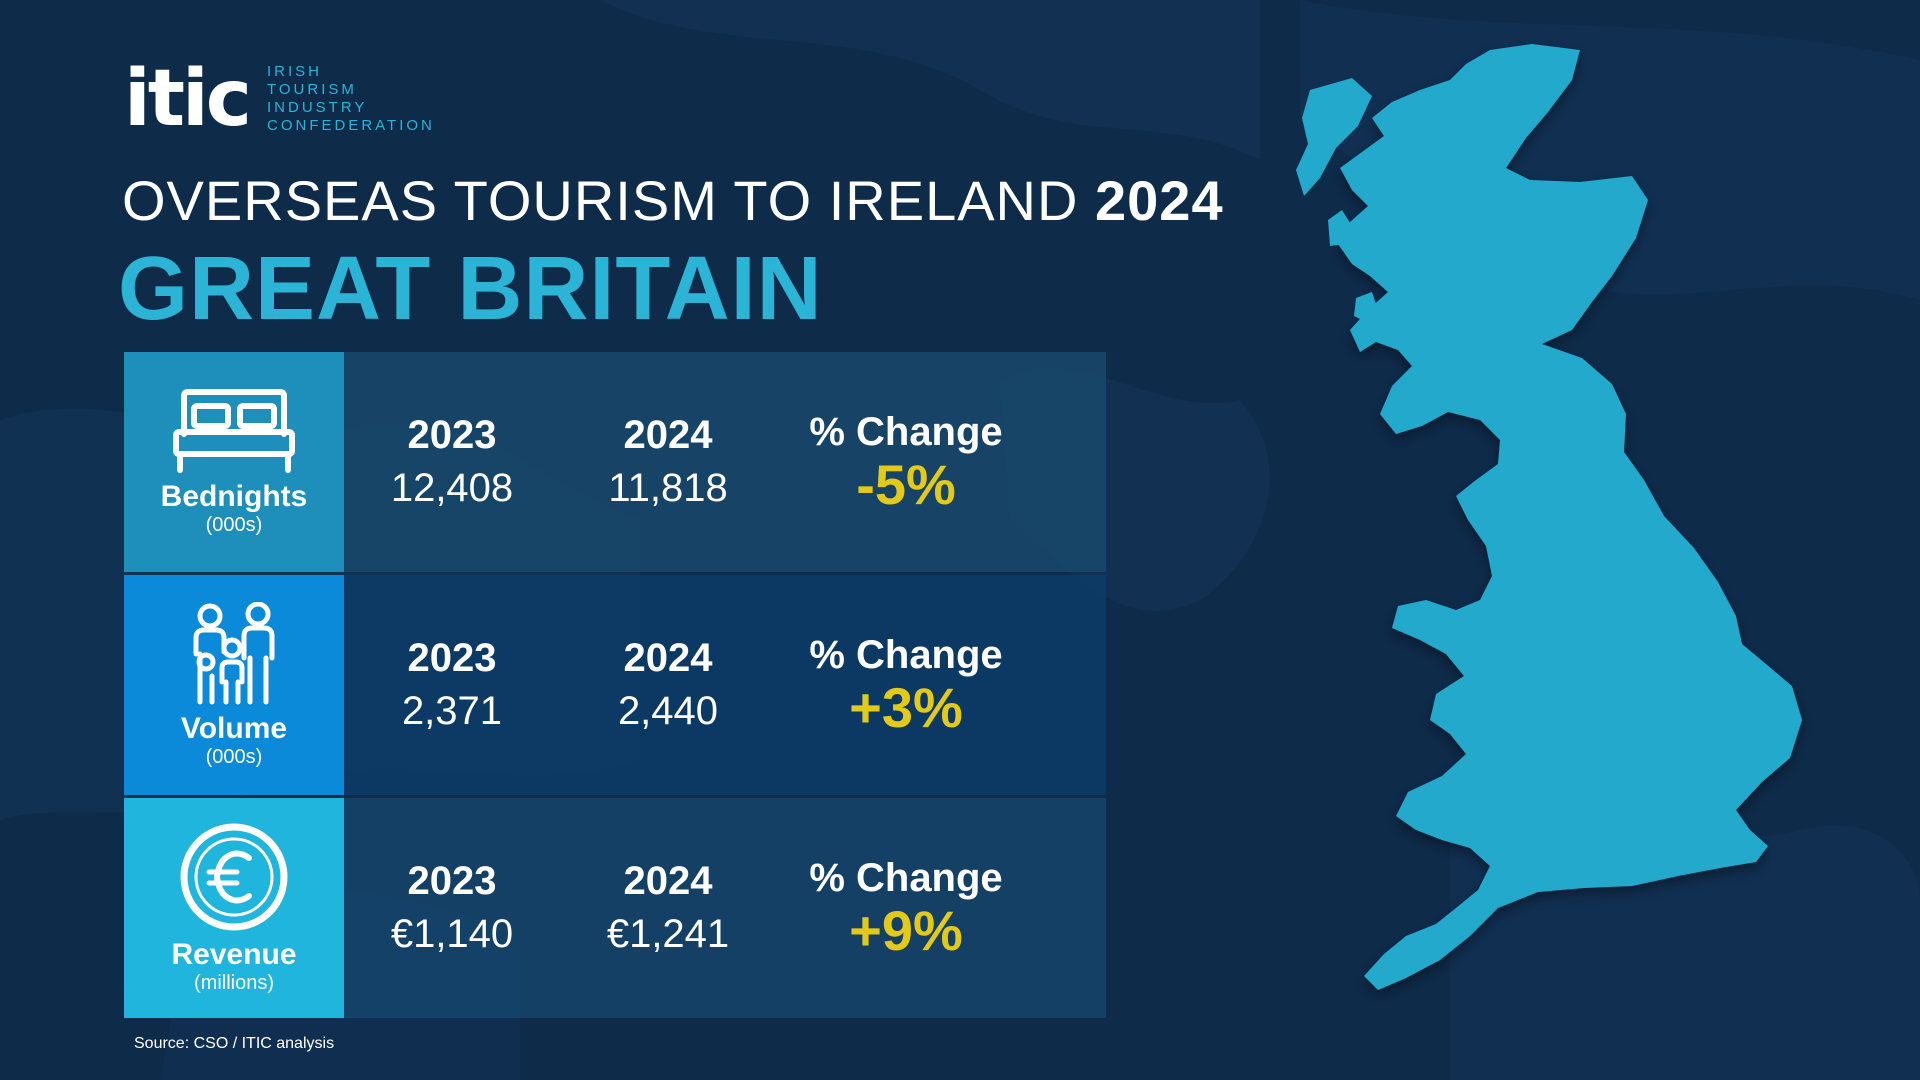  I want to click on col-change: % Change +9%, so click(906, 908).